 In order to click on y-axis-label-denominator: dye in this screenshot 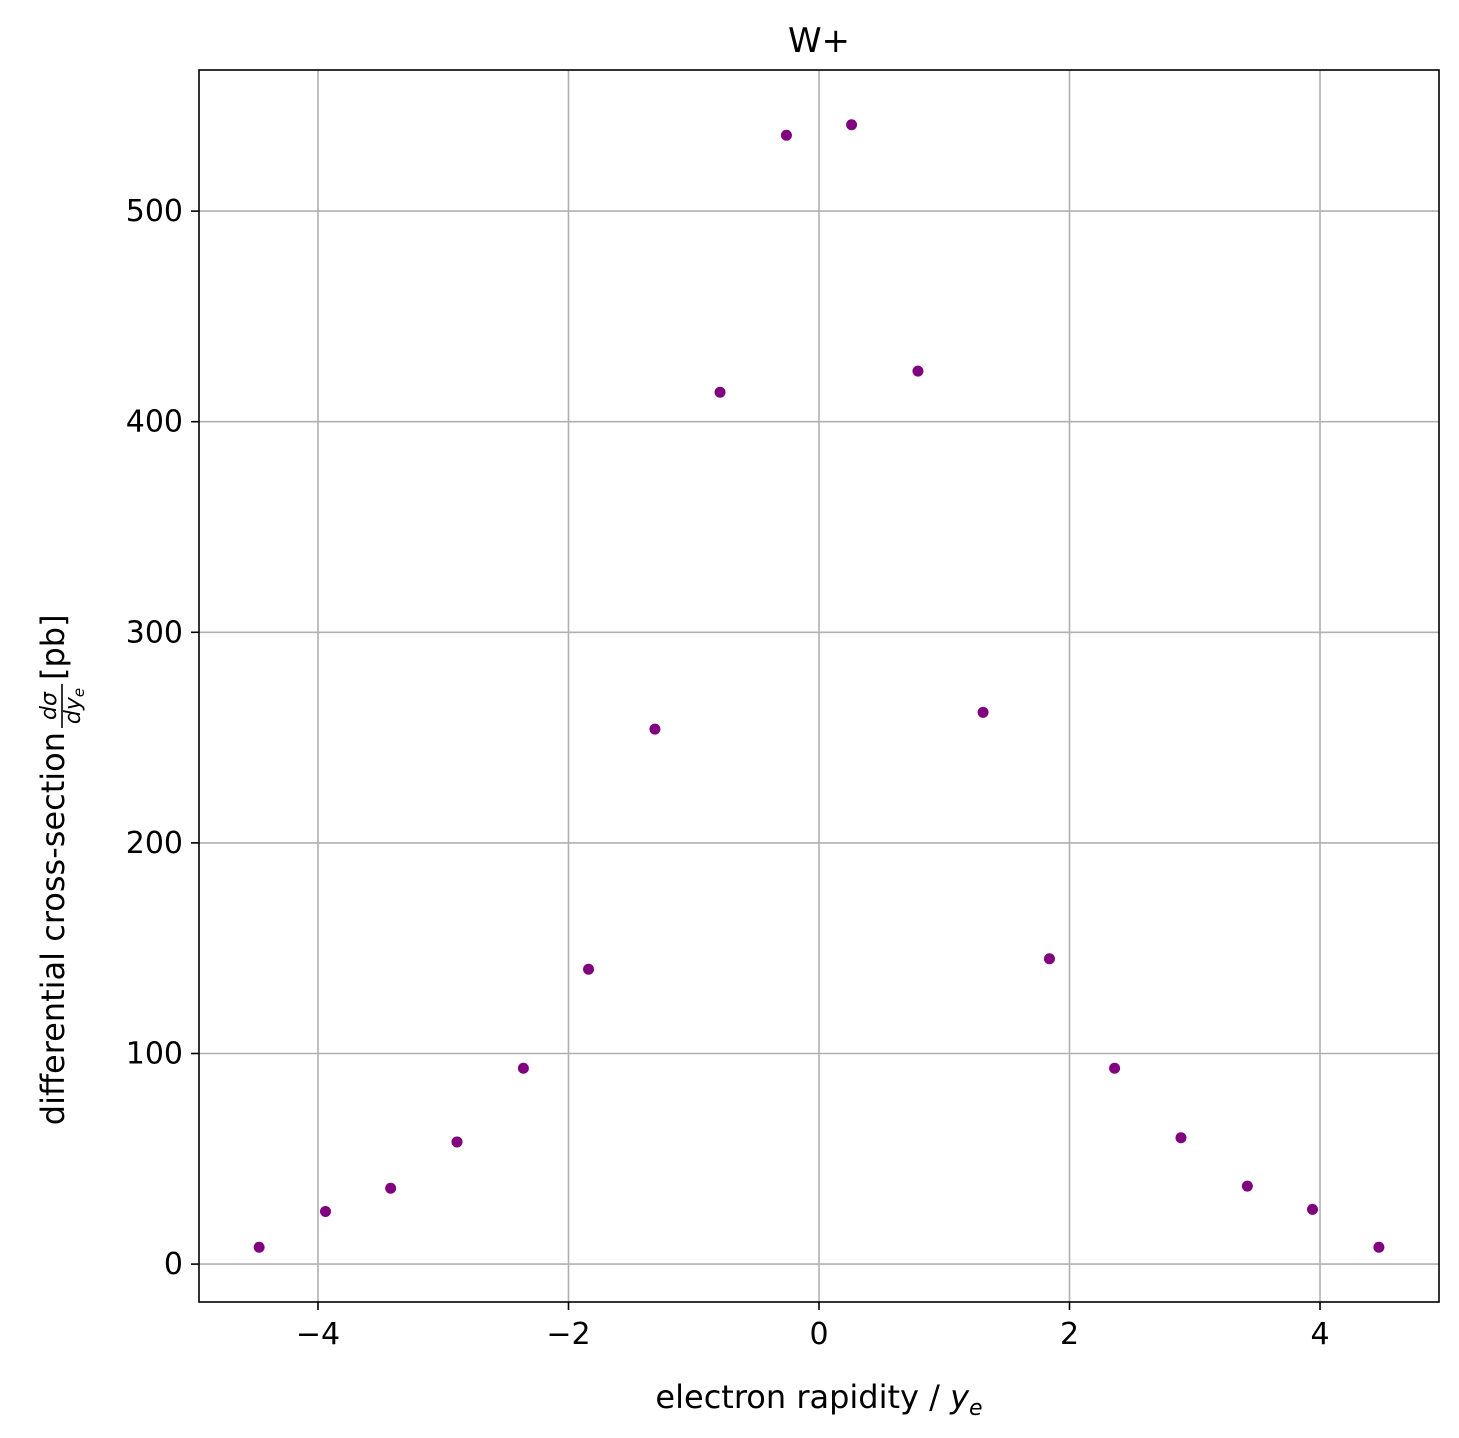, I will do `click(74, 706)`.